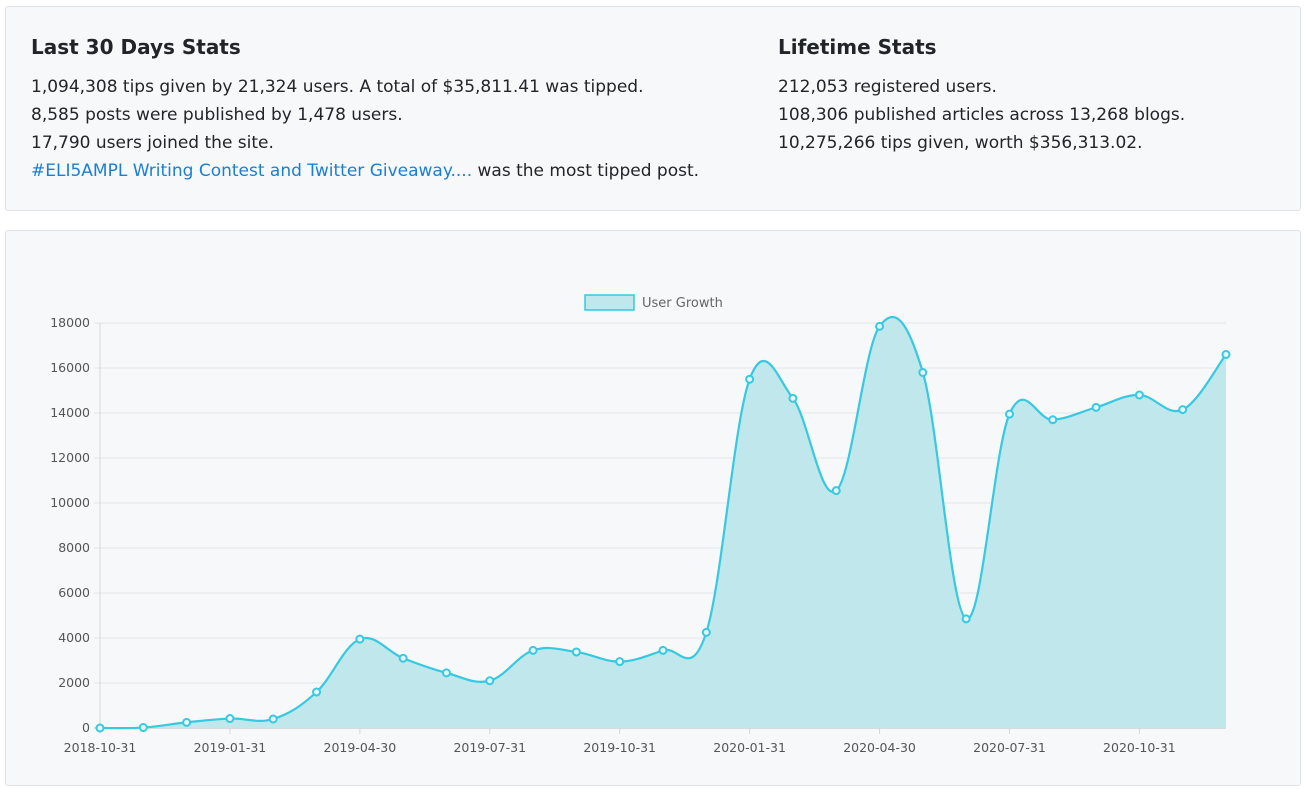  What do you see at coordinates (74, 547) in the screenshot?
I see `y-tick-label: 8000` at bounding box center [74, 547].